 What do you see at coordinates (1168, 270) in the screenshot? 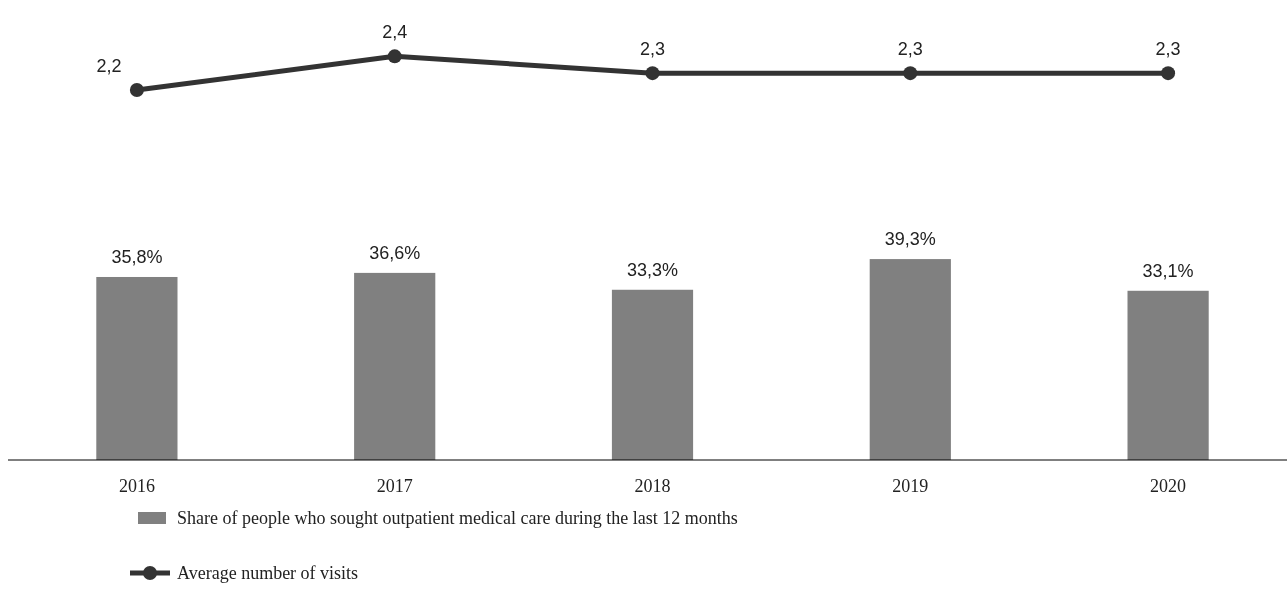
I see `data-label: 33,1%` at bounding box center [1168, 270].